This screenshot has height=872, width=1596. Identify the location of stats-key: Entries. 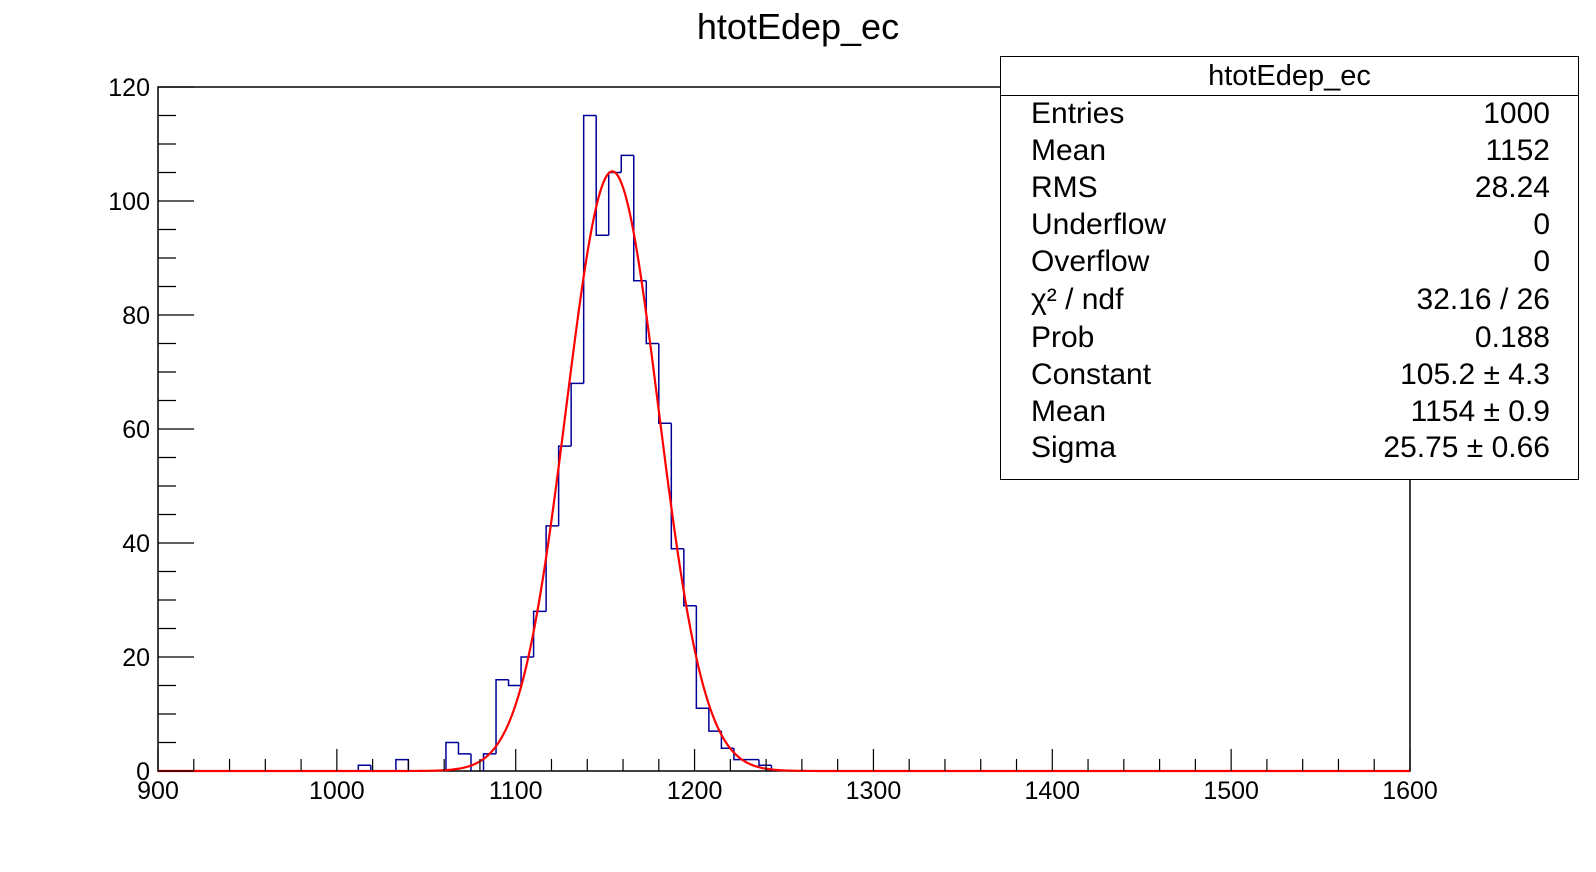
(1078, 113).